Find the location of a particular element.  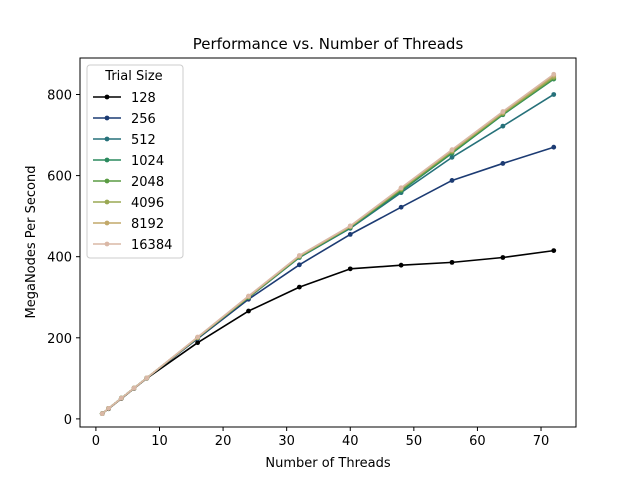

legend-entries: 128 256 512 1024 2048 4096 8192 16384 is located at coordinates (132, 172).